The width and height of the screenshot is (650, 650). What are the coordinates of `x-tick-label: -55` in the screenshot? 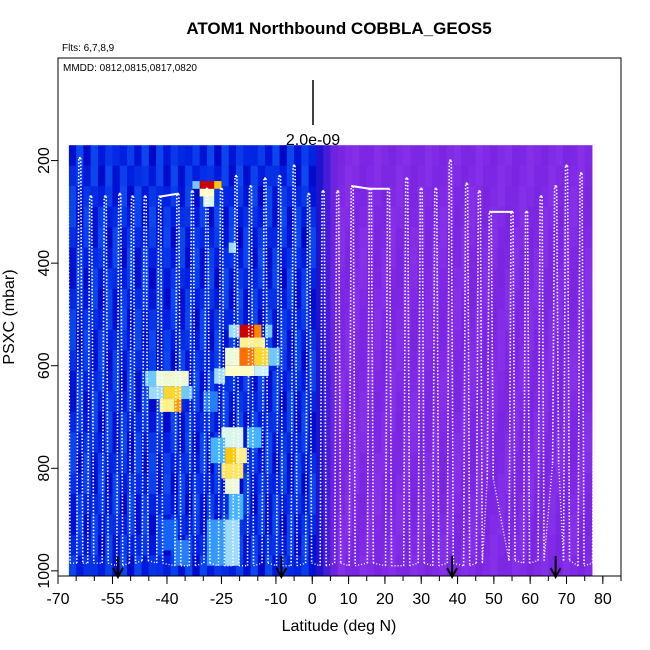 It's located at (112, 599).